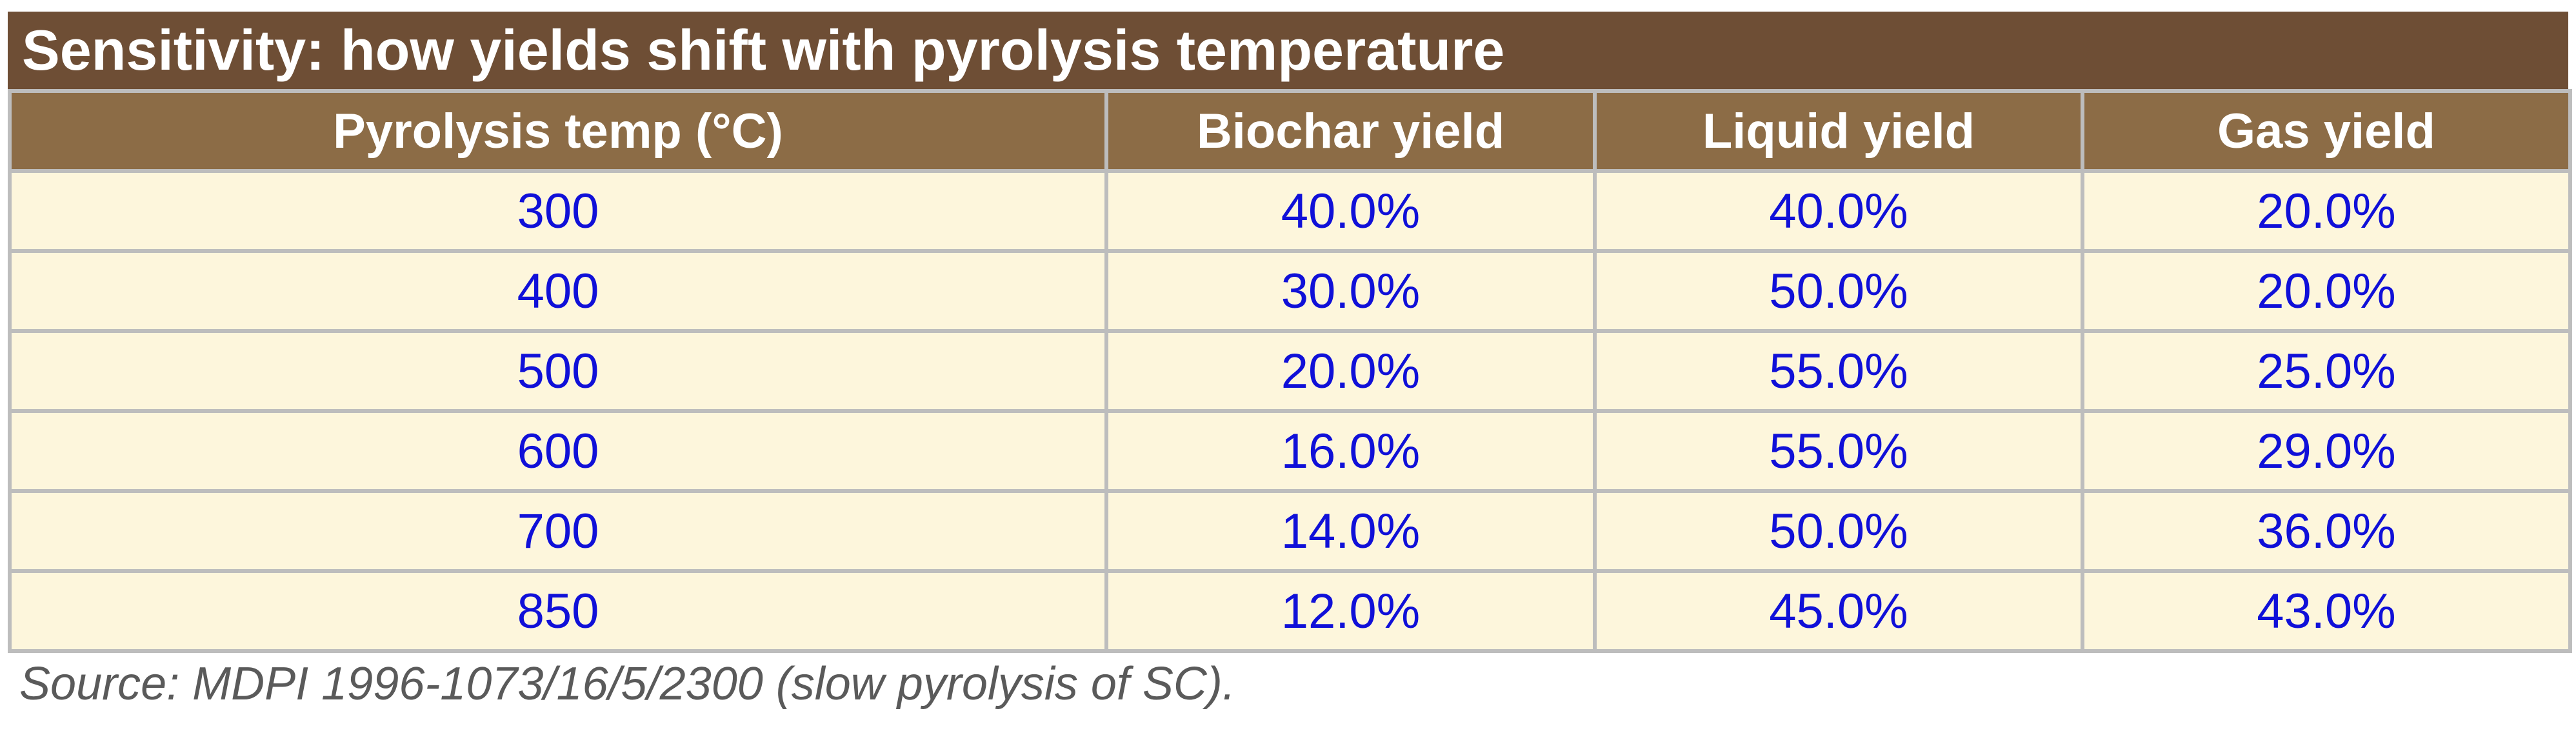 The width and height of the screenshot is (2576, 733). What do you see at coordinates (558, 451) in the screenshot?
I see `cell-temp: 600` at bounding box center [558, 451].